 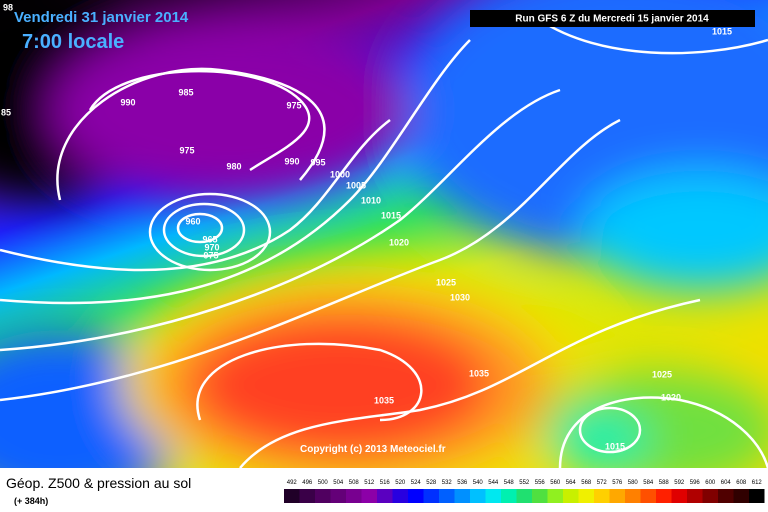 I want to click on colorbar-label: 500, so click(x=323, y=483).